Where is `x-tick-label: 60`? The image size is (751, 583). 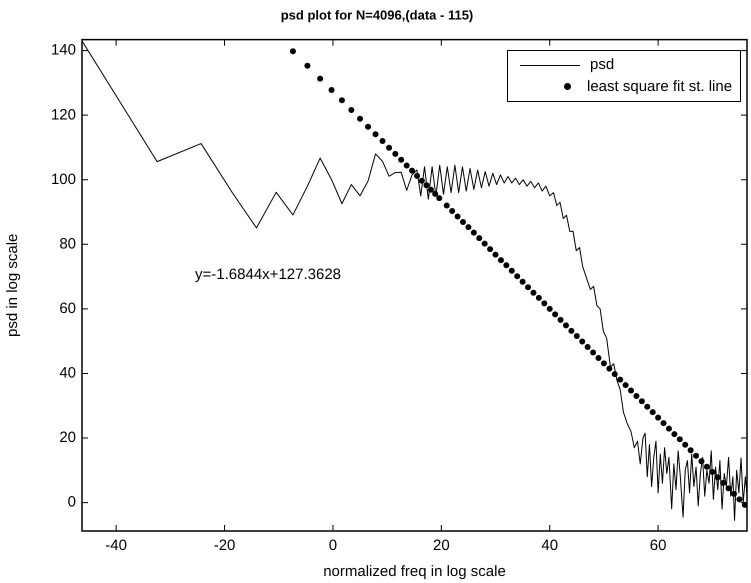 x-tick-label: 60 is located at coordinates (658, 545).